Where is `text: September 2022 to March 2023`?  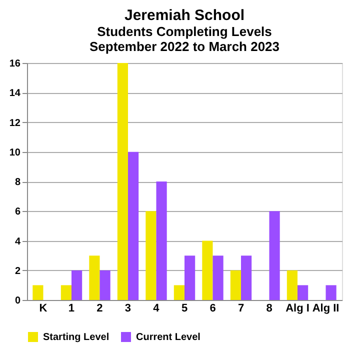 text: September 2022 to March 2023 is located at coordinates (184, 46).